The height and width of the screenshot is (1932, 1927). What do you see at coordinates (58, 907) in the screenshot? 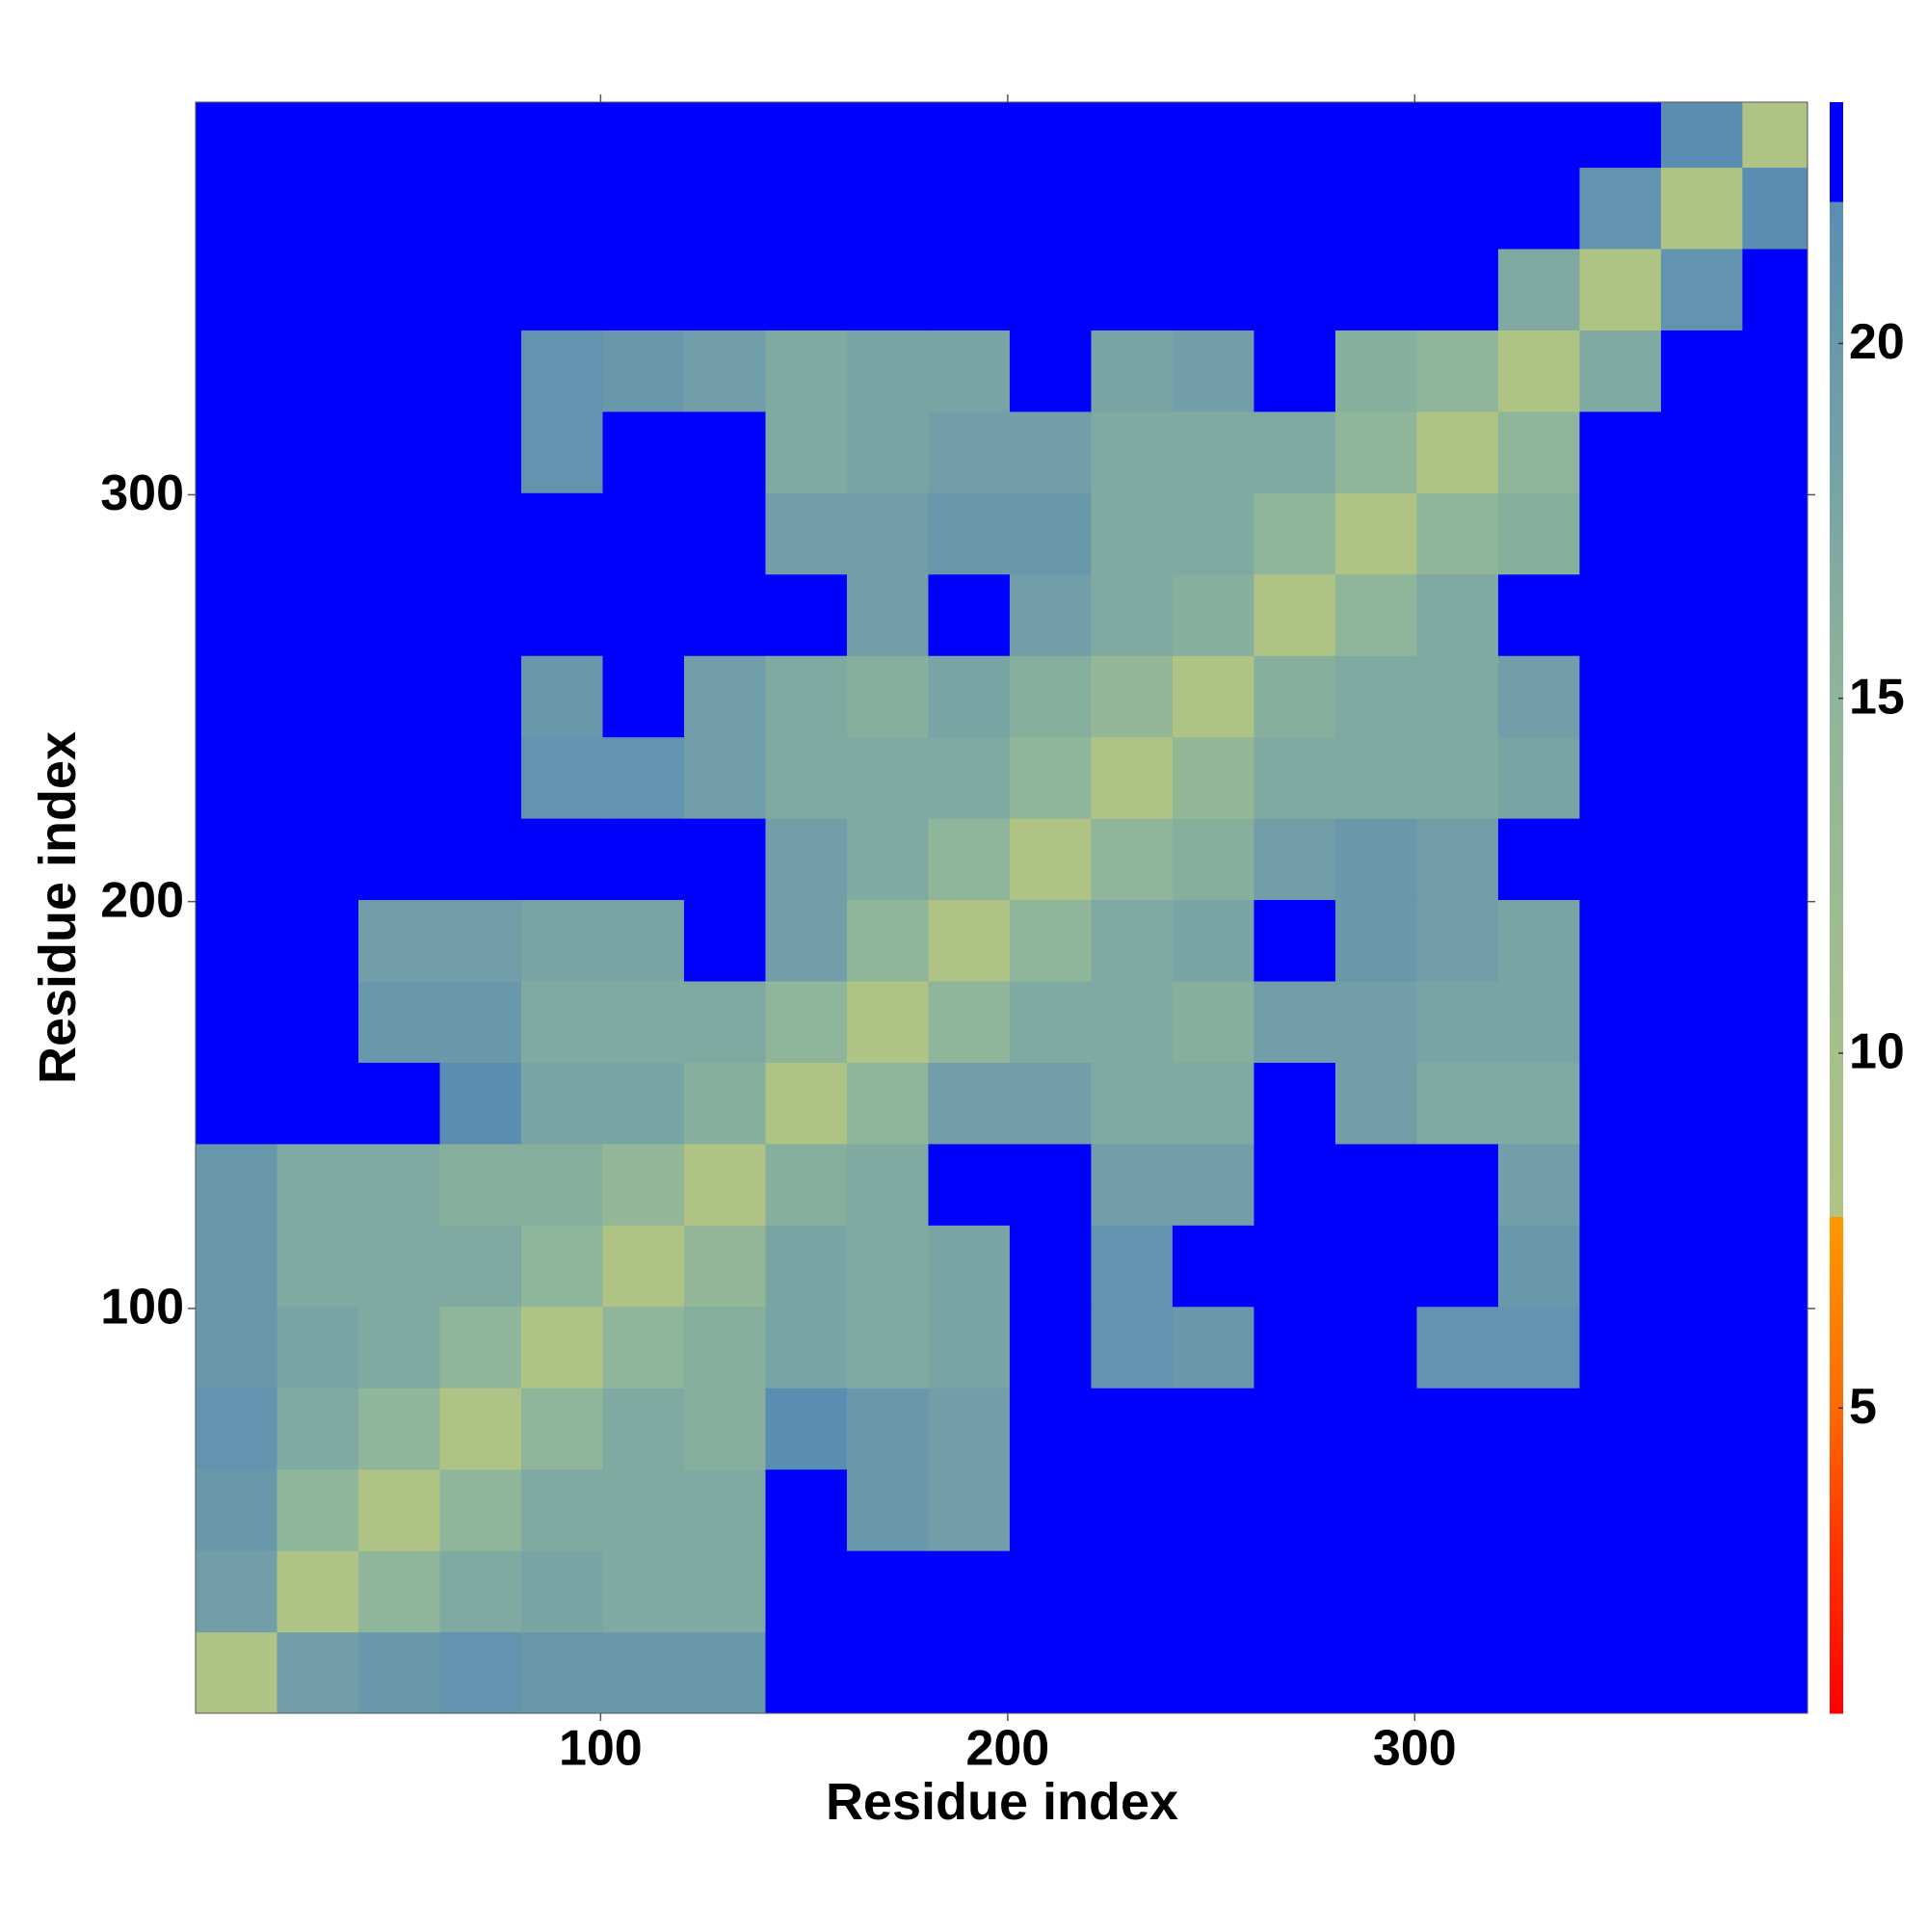
I see `y-axis-label: Residue index` at bounding box center [58, 907].